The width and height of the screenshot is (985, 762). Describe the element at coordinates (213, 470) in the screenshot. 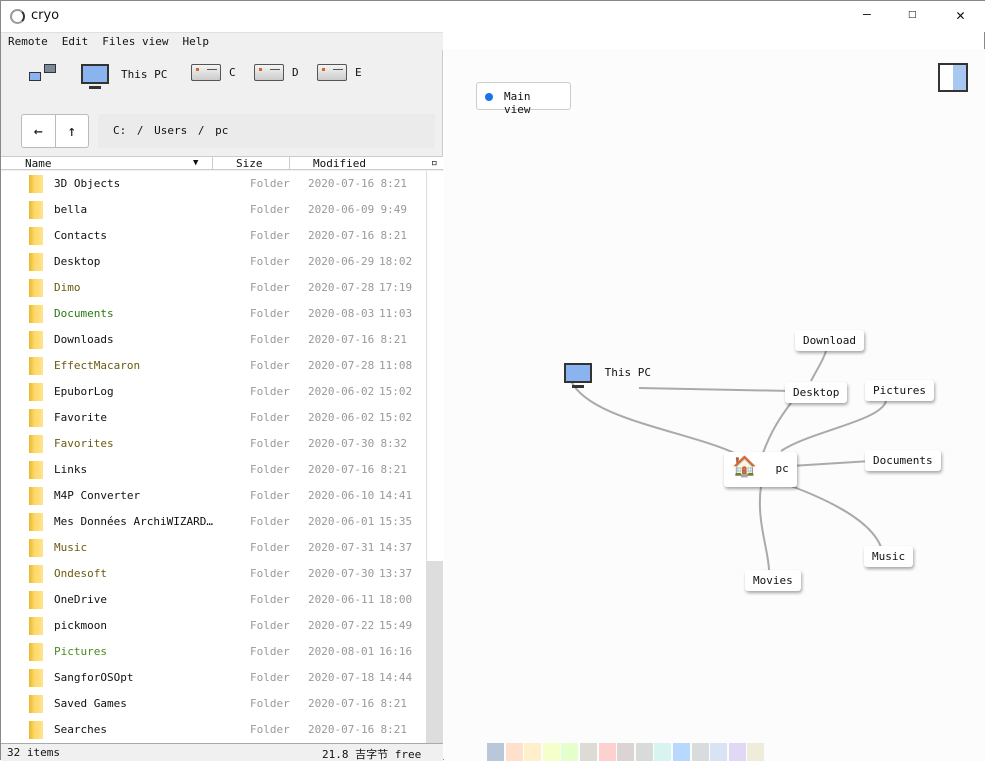

I see `file-row: Links Folder 2020-07-16 8:21` at that location.